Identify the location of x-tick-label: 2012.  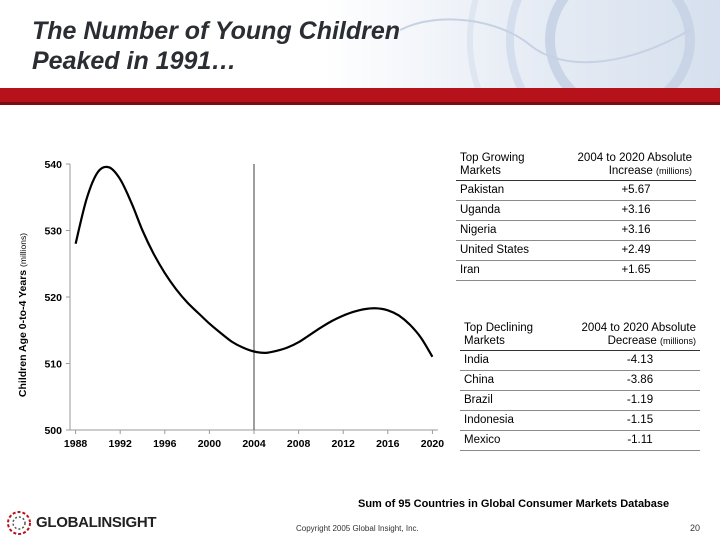
(344, 444).